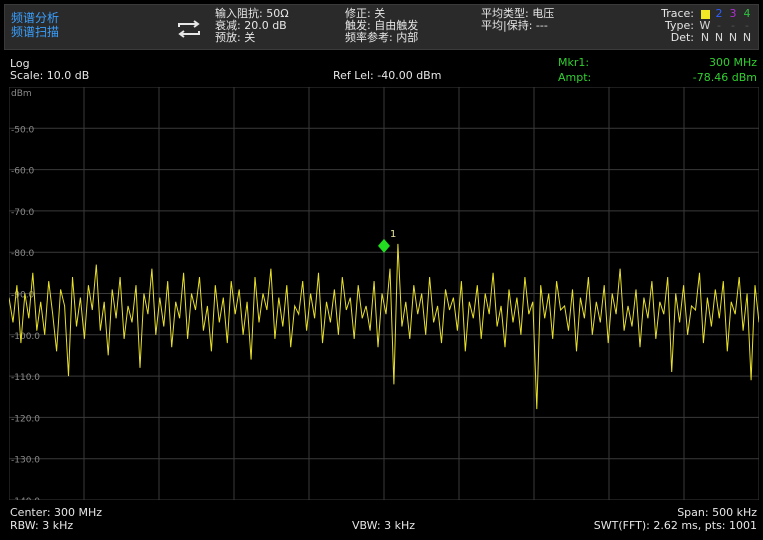 The width and height of the screenshot is (763, 540). I want to click on ref-level: Ref Lel: -40.00 dBm, so click(387, 75).